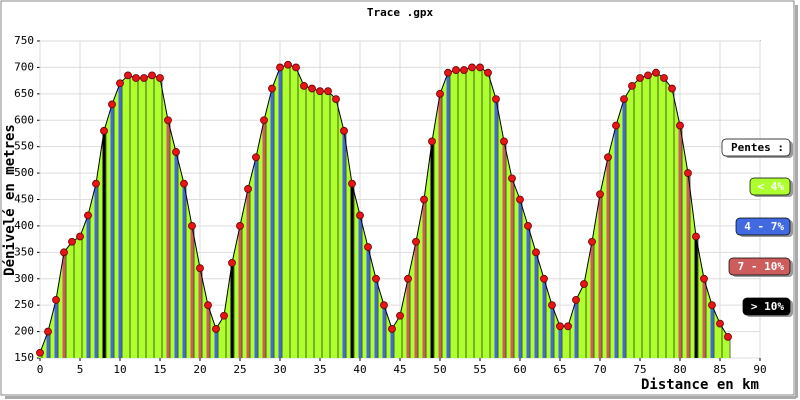 Image resolution: width=800 pixels, height=400 pixels. Describe the element at coordinates (757, 147) in the screenshot. I see `legend-title: Pentes :` at that location.